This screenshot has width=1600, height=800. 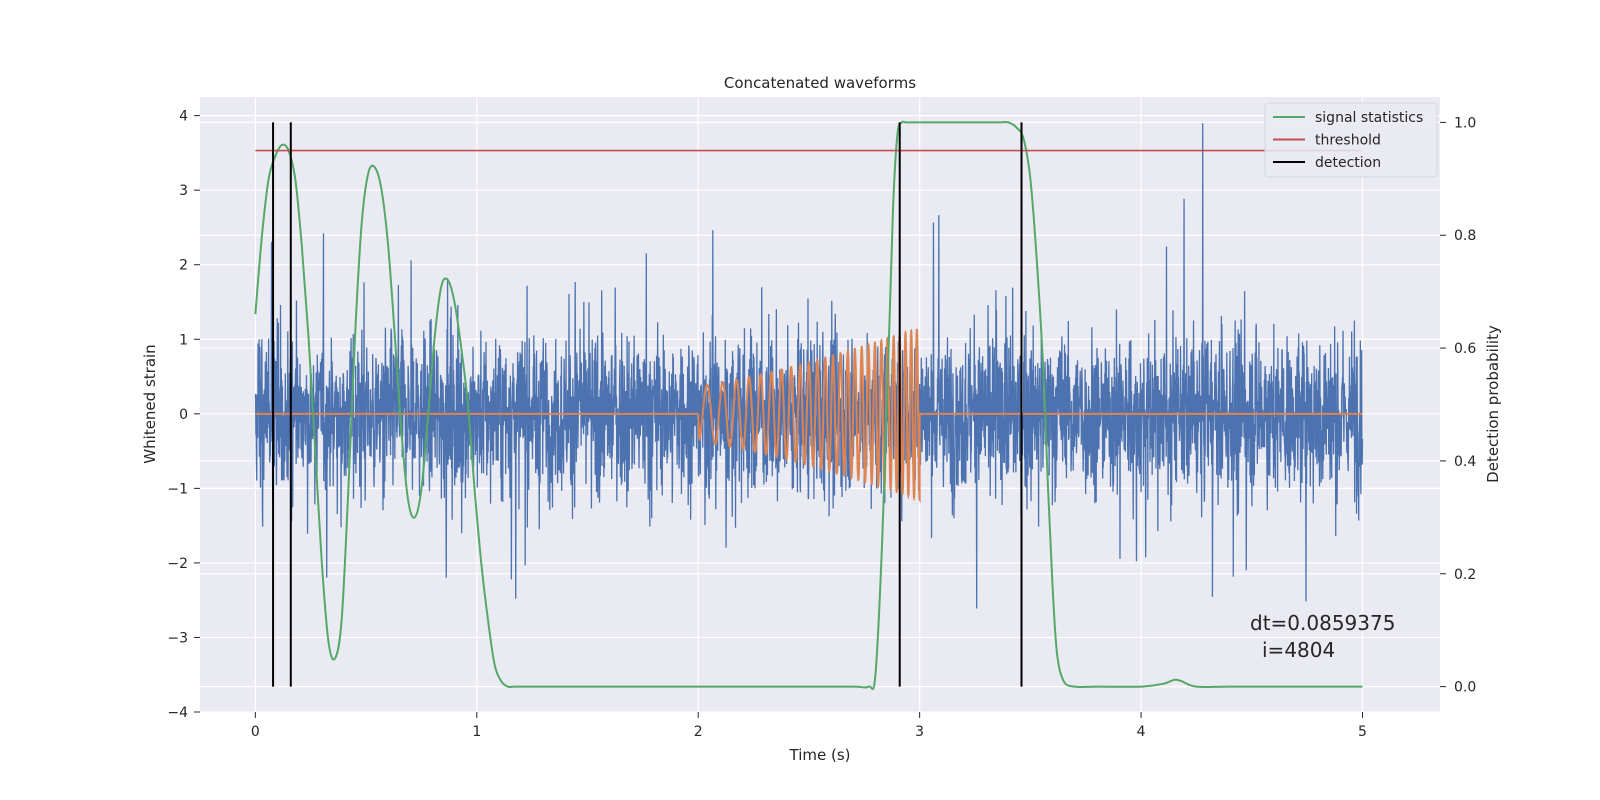 I want to click on y2-tick-label-4: 0.8, so click(x=1465, y=236).